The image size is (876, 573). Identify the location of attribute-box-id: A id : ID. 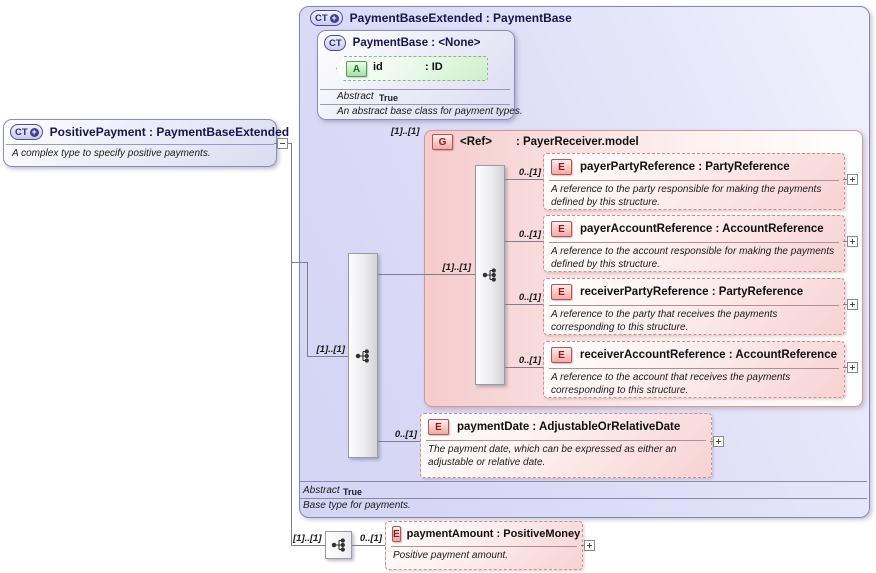
(412, 68).